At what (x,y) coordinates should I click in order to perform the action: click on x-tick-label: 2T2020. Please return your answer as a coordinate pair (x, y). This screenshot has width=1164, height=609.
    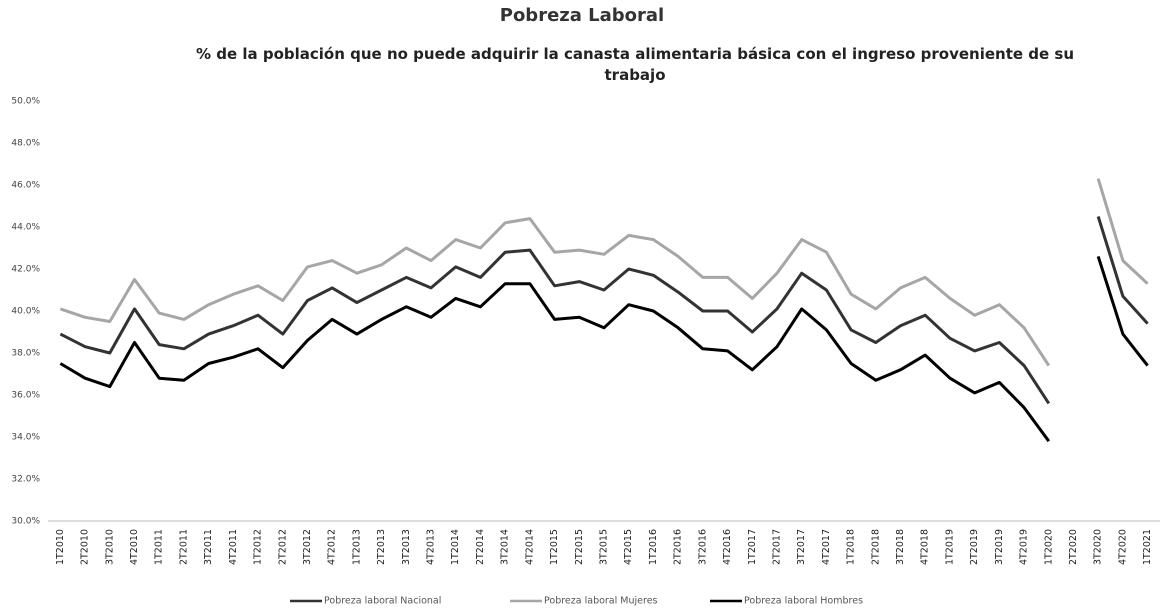
    Looking at the image, I should click on (1073, 547).